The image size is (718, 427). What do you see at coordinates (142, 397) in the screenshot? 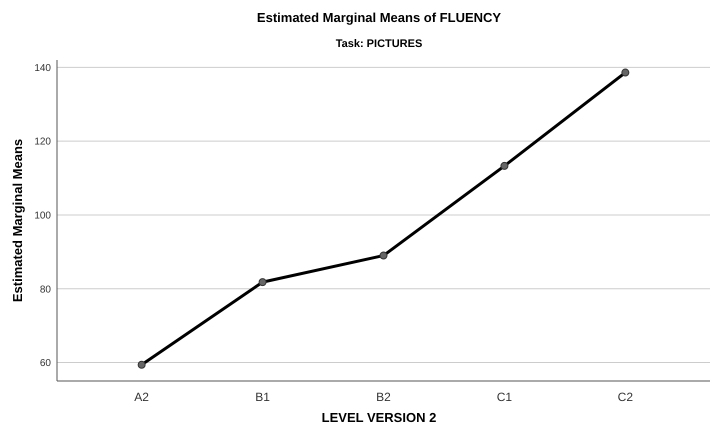
I see `x-tick-label: A2` at bounding box center [142, 397].